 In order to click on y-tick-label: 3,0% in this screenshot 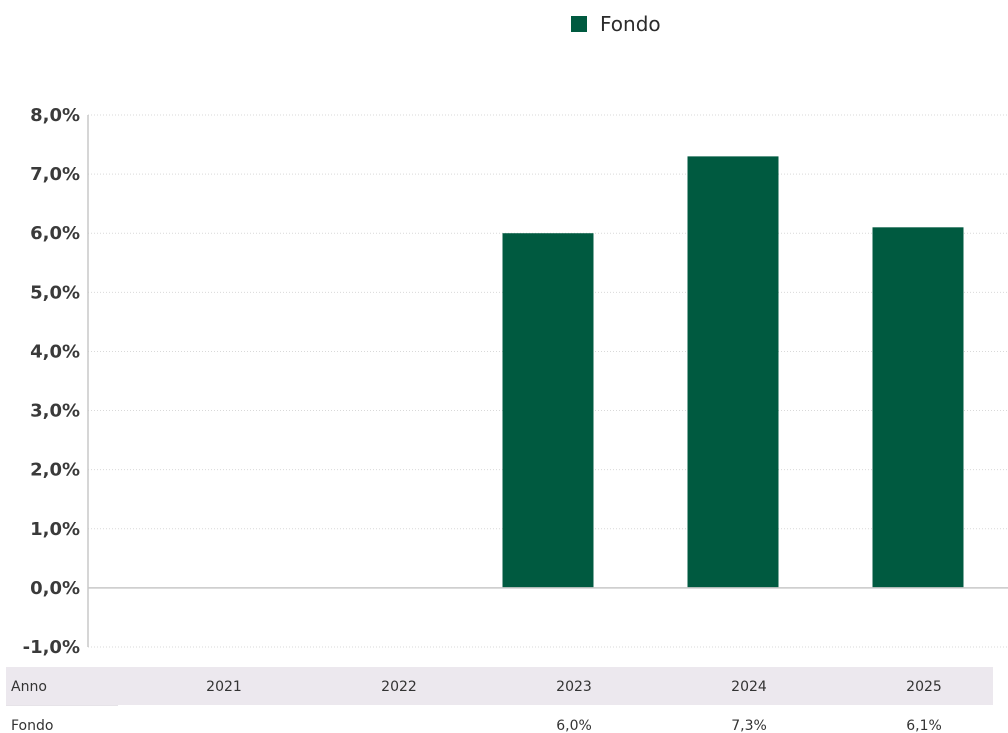, I will do `click(55, 411)`.